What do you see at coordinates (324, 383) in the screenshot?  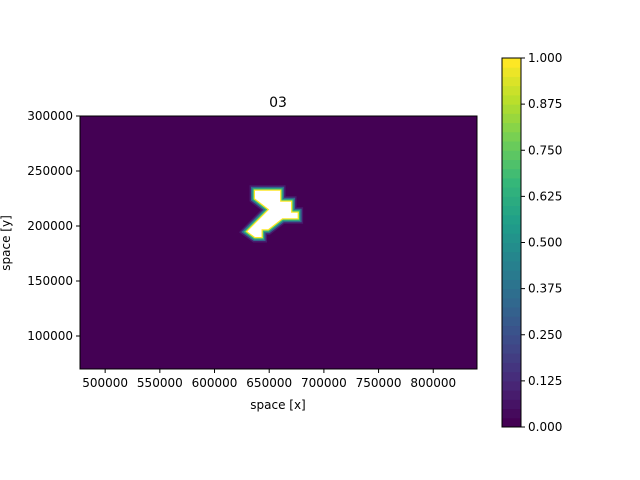 I see `x-tick-label: 700000` at bounding box center [324, 383].